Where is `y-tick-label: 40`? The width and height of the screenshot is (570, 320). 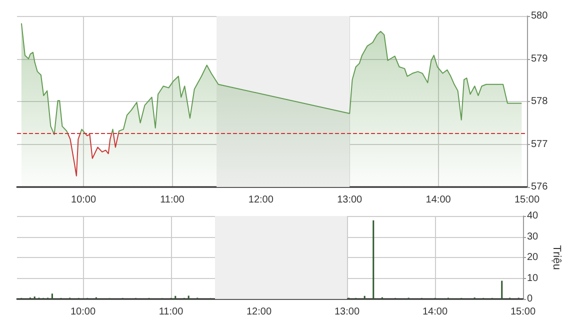
y-tick-label: 40 is located at coordinates (533, 216).